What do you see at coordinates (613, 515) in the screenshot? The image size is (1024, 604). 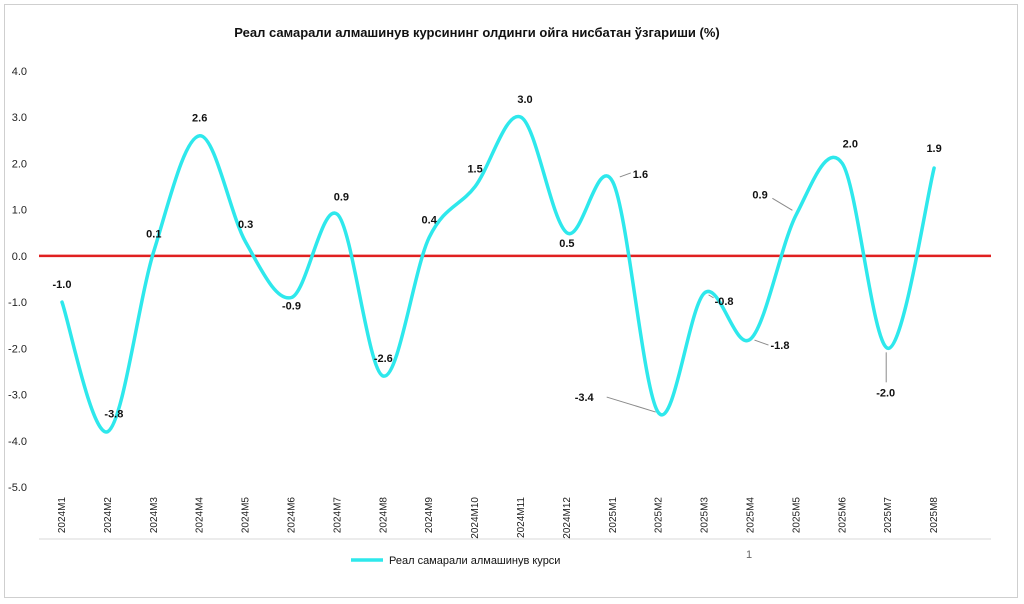 I see `x-tick-label: 2025M1` at bounding box center [613, 515].